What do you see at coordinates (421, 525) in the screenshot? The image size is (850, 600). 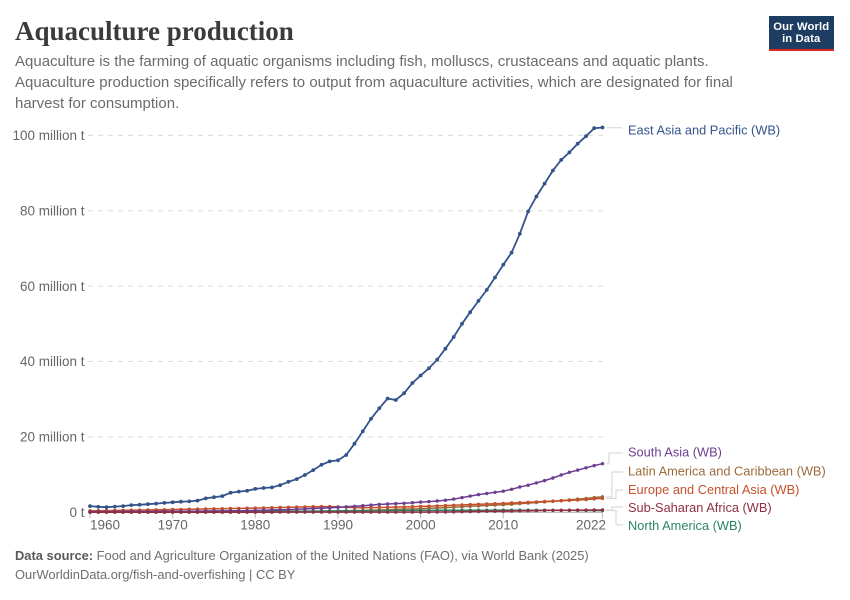 I see `svg-text: 2000` at bounding box center [421, 525].